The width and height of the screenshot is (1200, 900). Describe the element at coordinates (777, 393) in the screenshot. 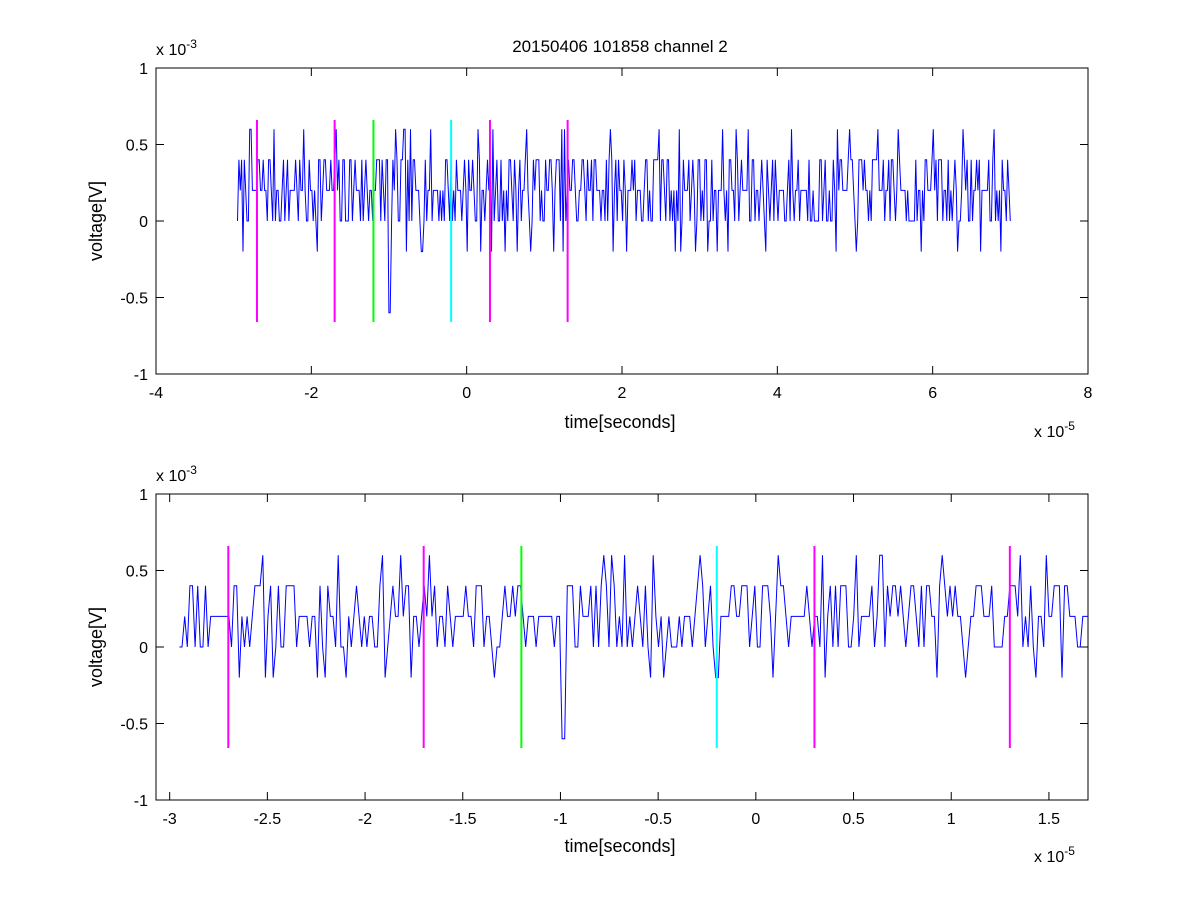

I see `x-tick-label: 4` at that location.